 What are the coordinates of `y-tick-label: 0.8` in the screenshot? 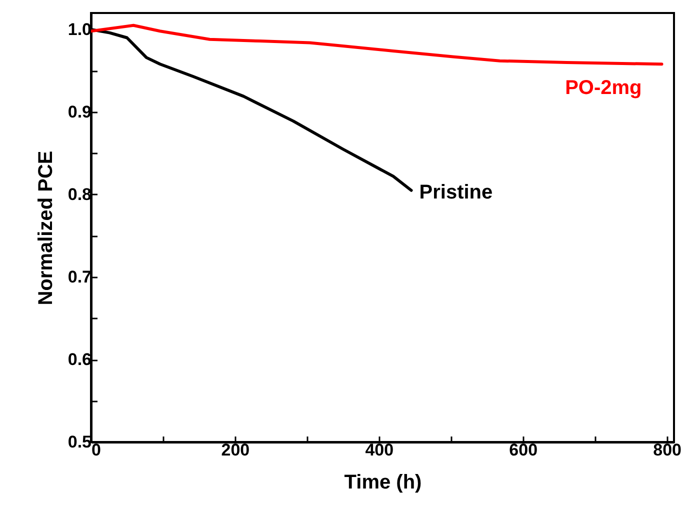 It's located at (80, 194).